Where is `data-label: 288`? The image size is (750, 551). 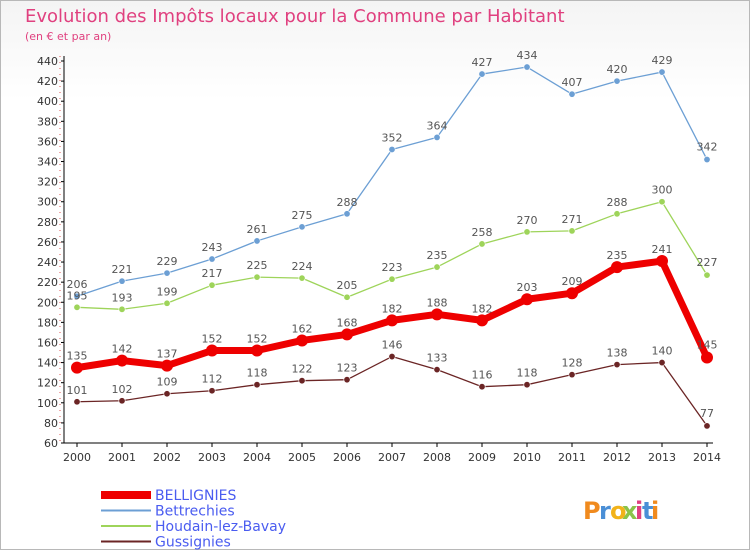 data-label: 288 is located at coordinates (347, 202).